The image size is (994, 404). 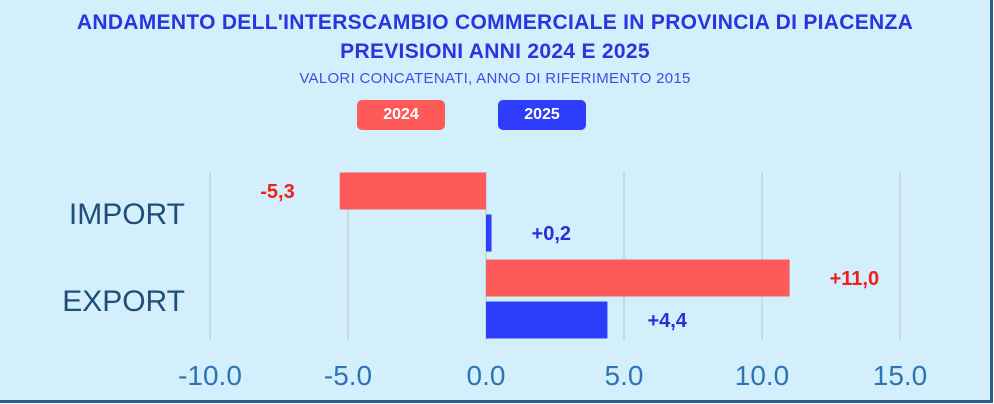 I want to click on bar-2025-import, so click(x=489, y=233).